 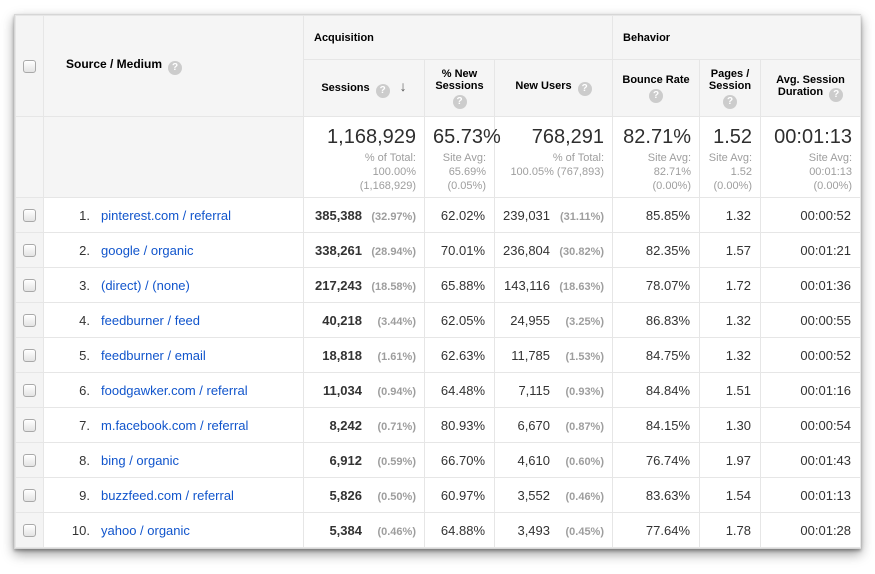 What do you see at coordinates (459, 425) in the screenshot?
I see `new-sessions-value: 80.93%` at bounding box center [459, 425].